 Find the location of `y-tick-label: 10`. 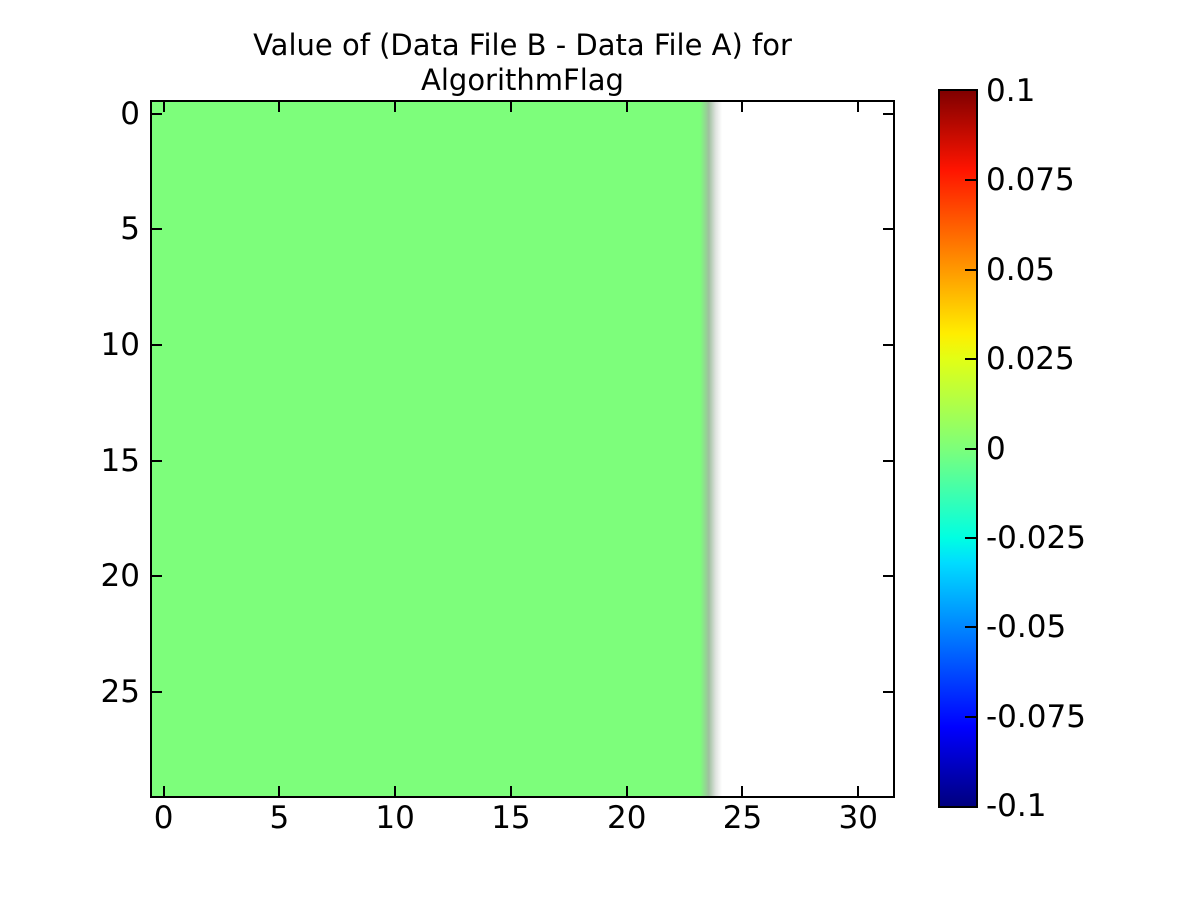

y-tick-label: 10 is located at coordinates (120, 344).